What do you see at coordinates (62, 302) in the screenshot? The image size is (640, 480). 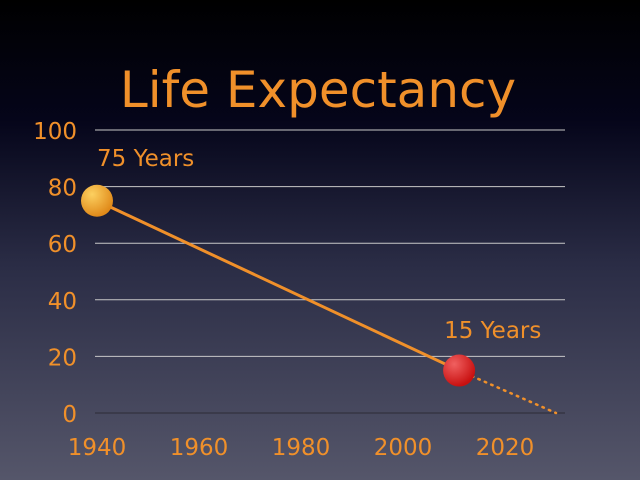 I see `y-tick-label: 40` at bounding box center [62, 302].